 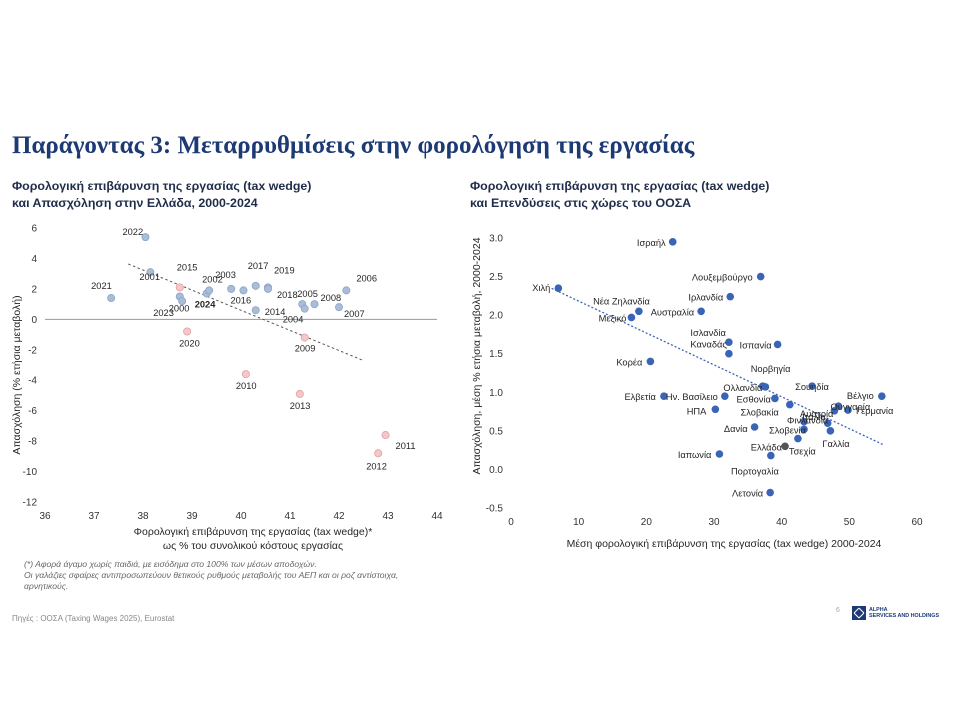 What do you see at coordinates (650, 361) in the screenshot?
I see `point-κορέα` at bounding box center [650, 361].